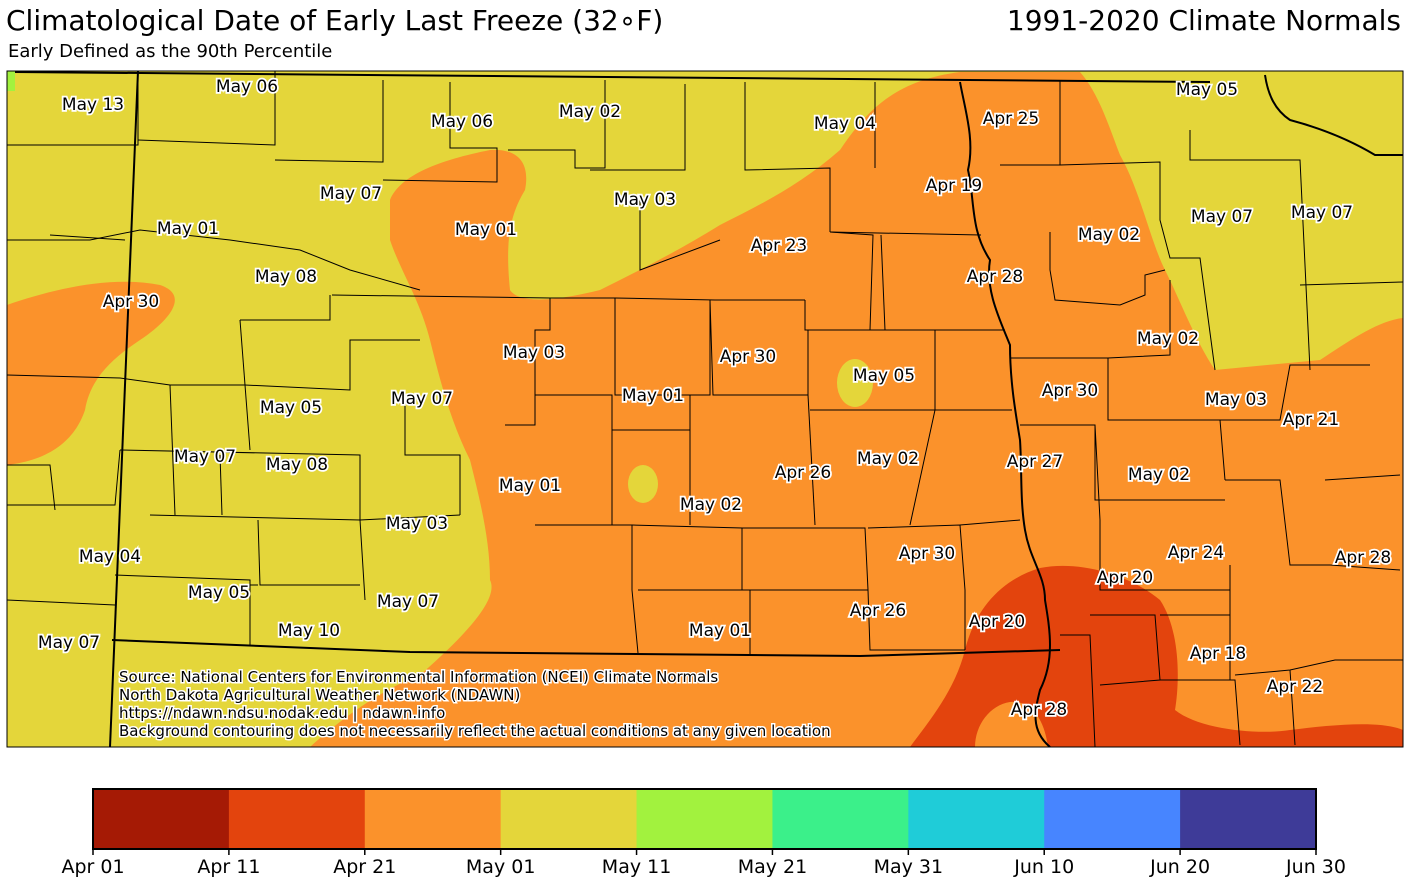 The image size is (1409, 886). What do you see at coordinates (500, 867) in the screenshot?
I see `colorbar-tick-label: May 01` at bounding box center [500, 867].